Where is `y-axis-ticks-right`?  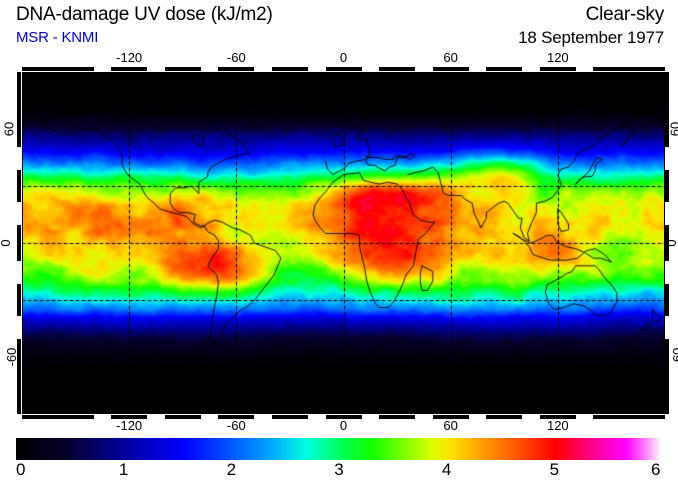 y-axis-ticks-right is located at coordinates (667, 243).